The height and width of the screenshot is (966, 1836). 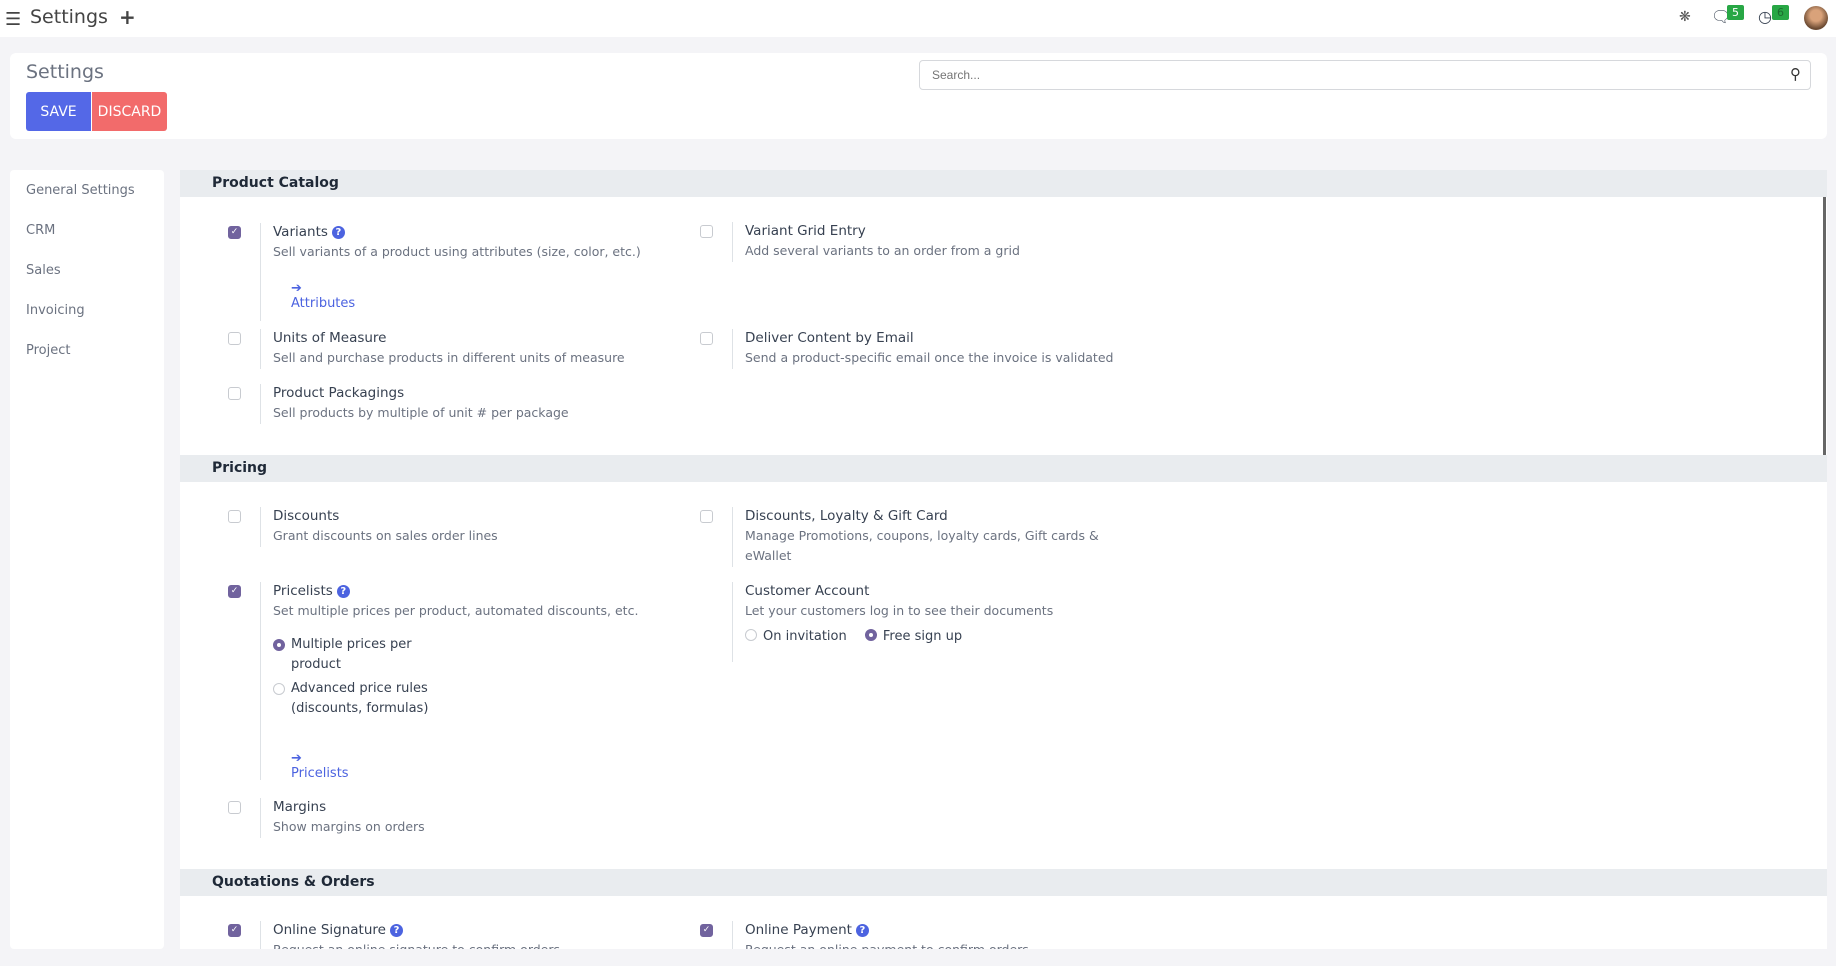 What do you see at coordinates (58, 111) in the screenshot?
I see `save-button: SAVE` at bounding box center [58, 111].